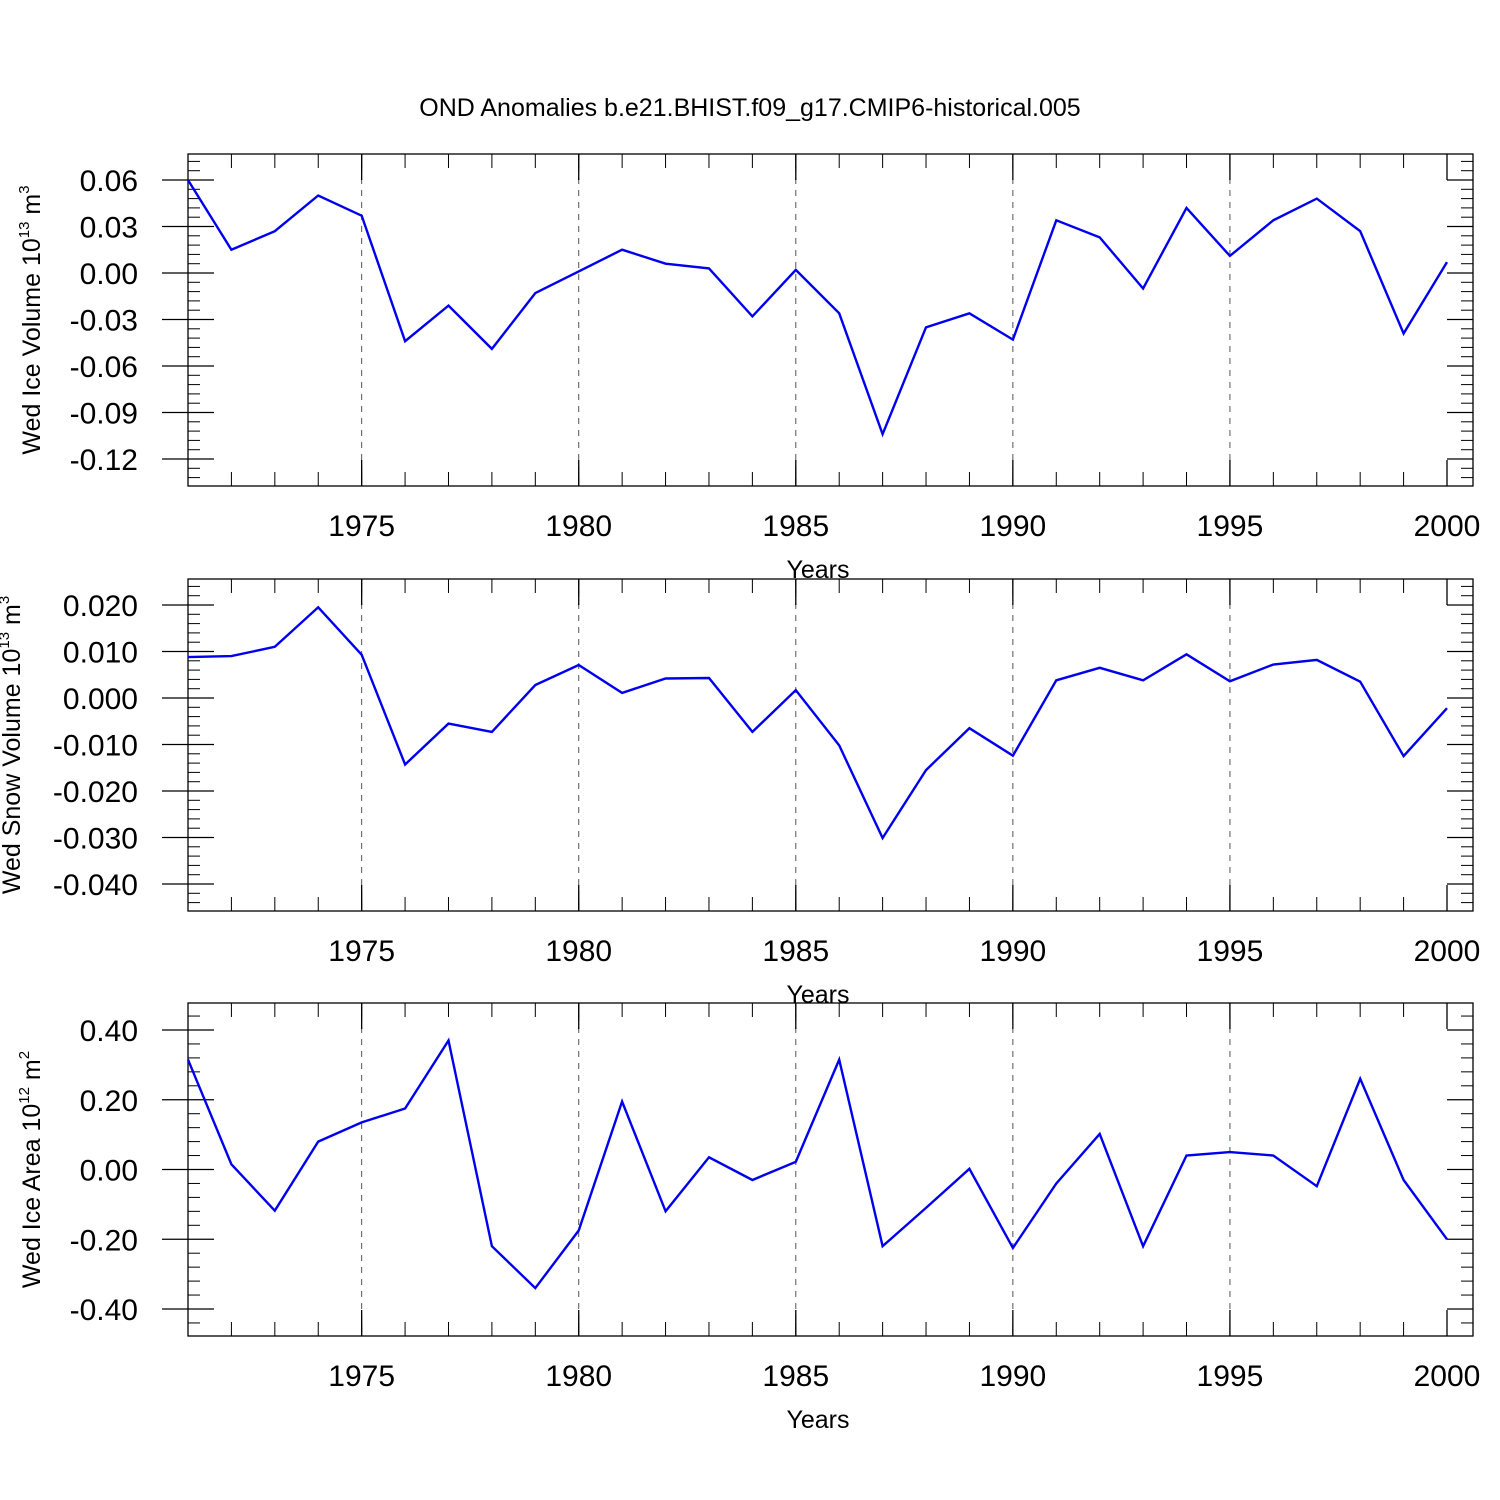 This screenshot has height=1500, width=1500. What do you see at coordinates (95, 885) in the screenshot?
I see `y-tick-label: -0.040` at bounding box center [95, 885].